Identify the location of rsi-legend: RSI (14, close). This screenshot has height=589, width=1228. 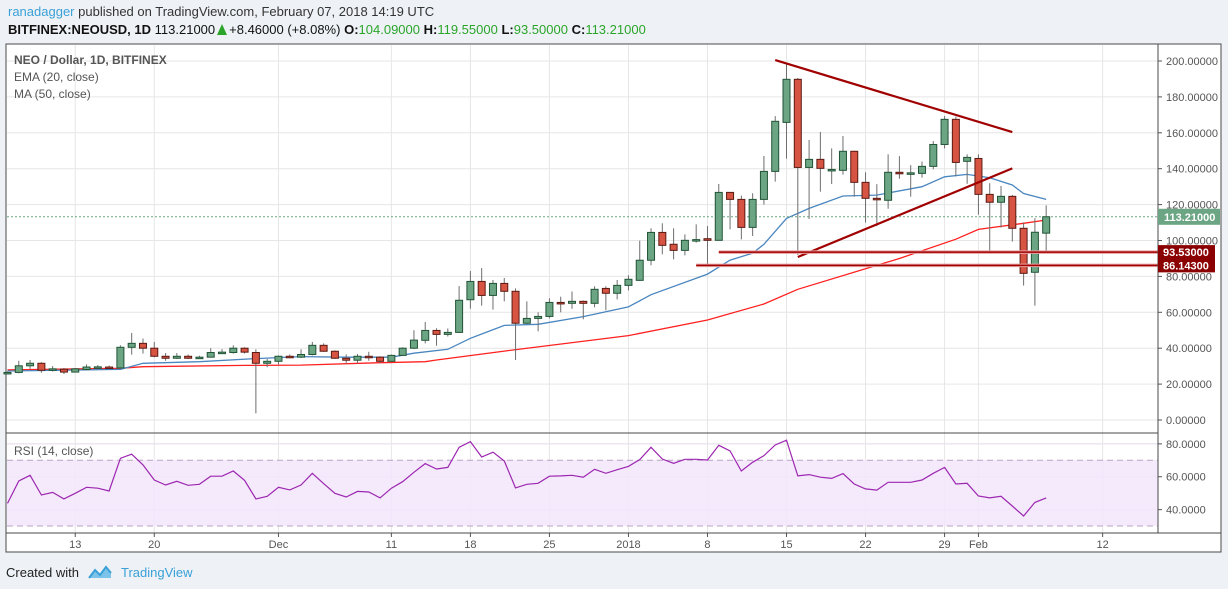
(54, 451).